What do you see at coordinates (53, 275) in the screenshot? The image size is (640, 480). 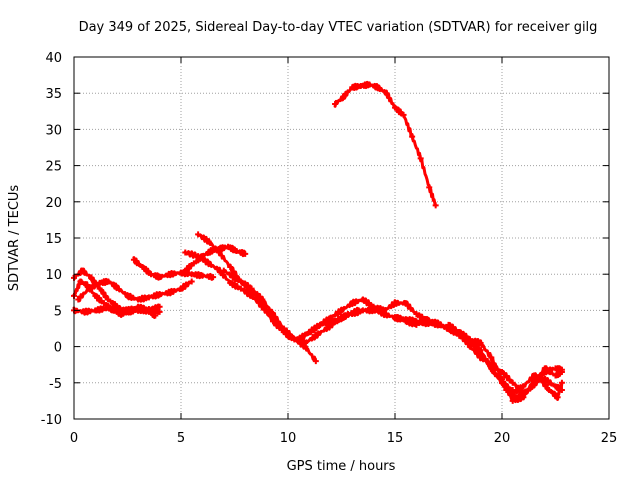 I see `y-tick-label: 10` at bounding box center [53, 275].